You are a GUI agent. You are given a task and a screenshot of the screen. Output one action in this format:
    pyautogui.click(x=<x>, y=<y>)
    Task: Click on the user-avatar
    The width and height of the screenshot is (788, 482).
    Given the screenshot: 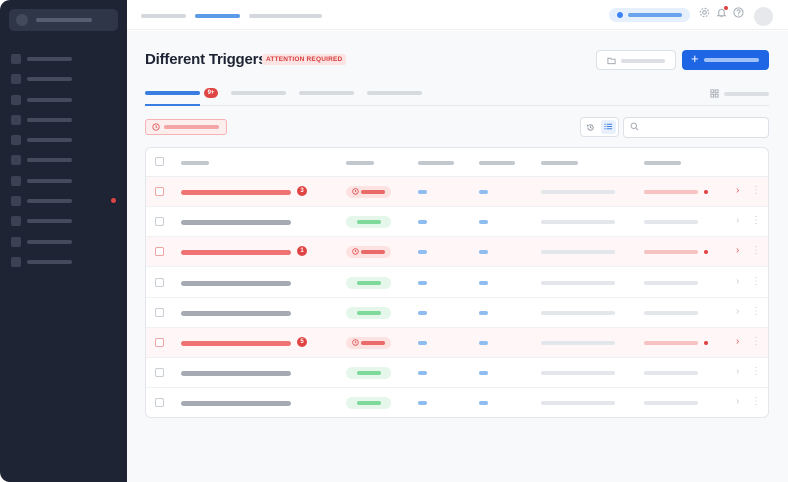 What is the action you would take?
    pyautogui.click(x=763, y=16)
    